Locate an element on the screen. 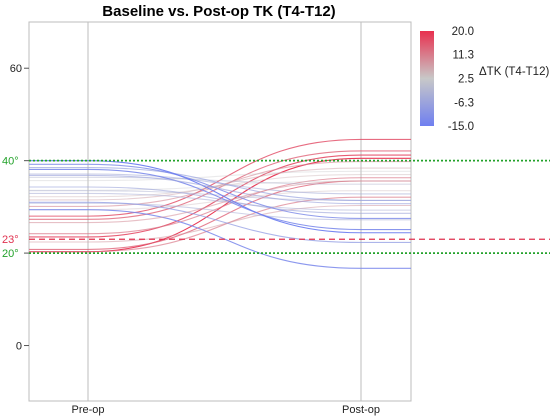  chart-title: Baseline vs. Post-op TK (T4-T12) is located at coordinates (218, 11).